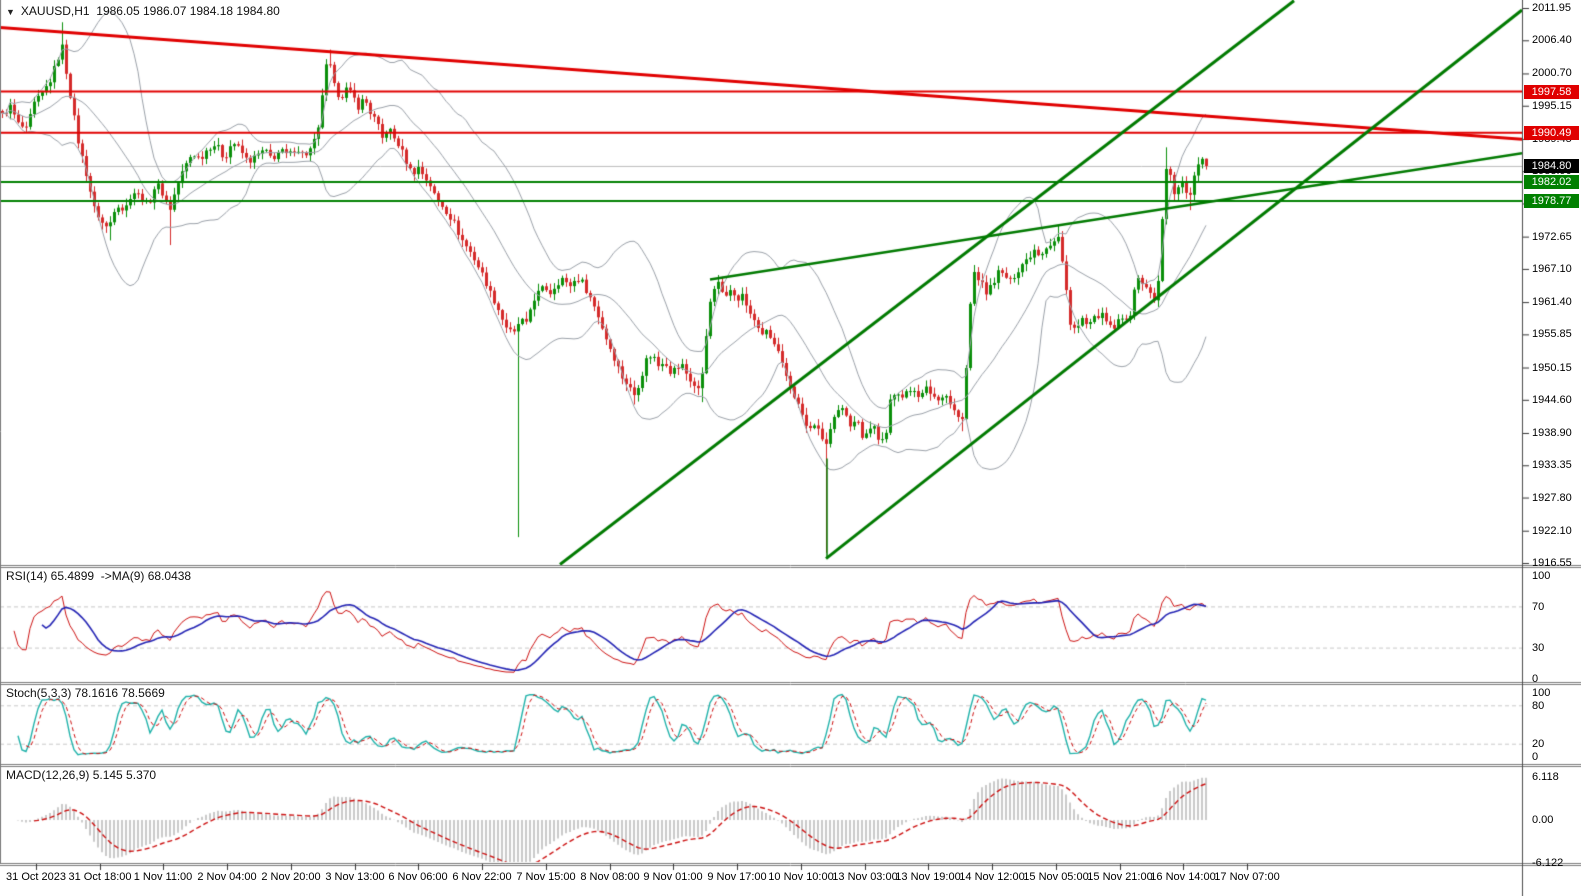  Describe the element at coordinates (1552, 105) in the screenshot. I see `price-tick-label: 1995.15` at that location.